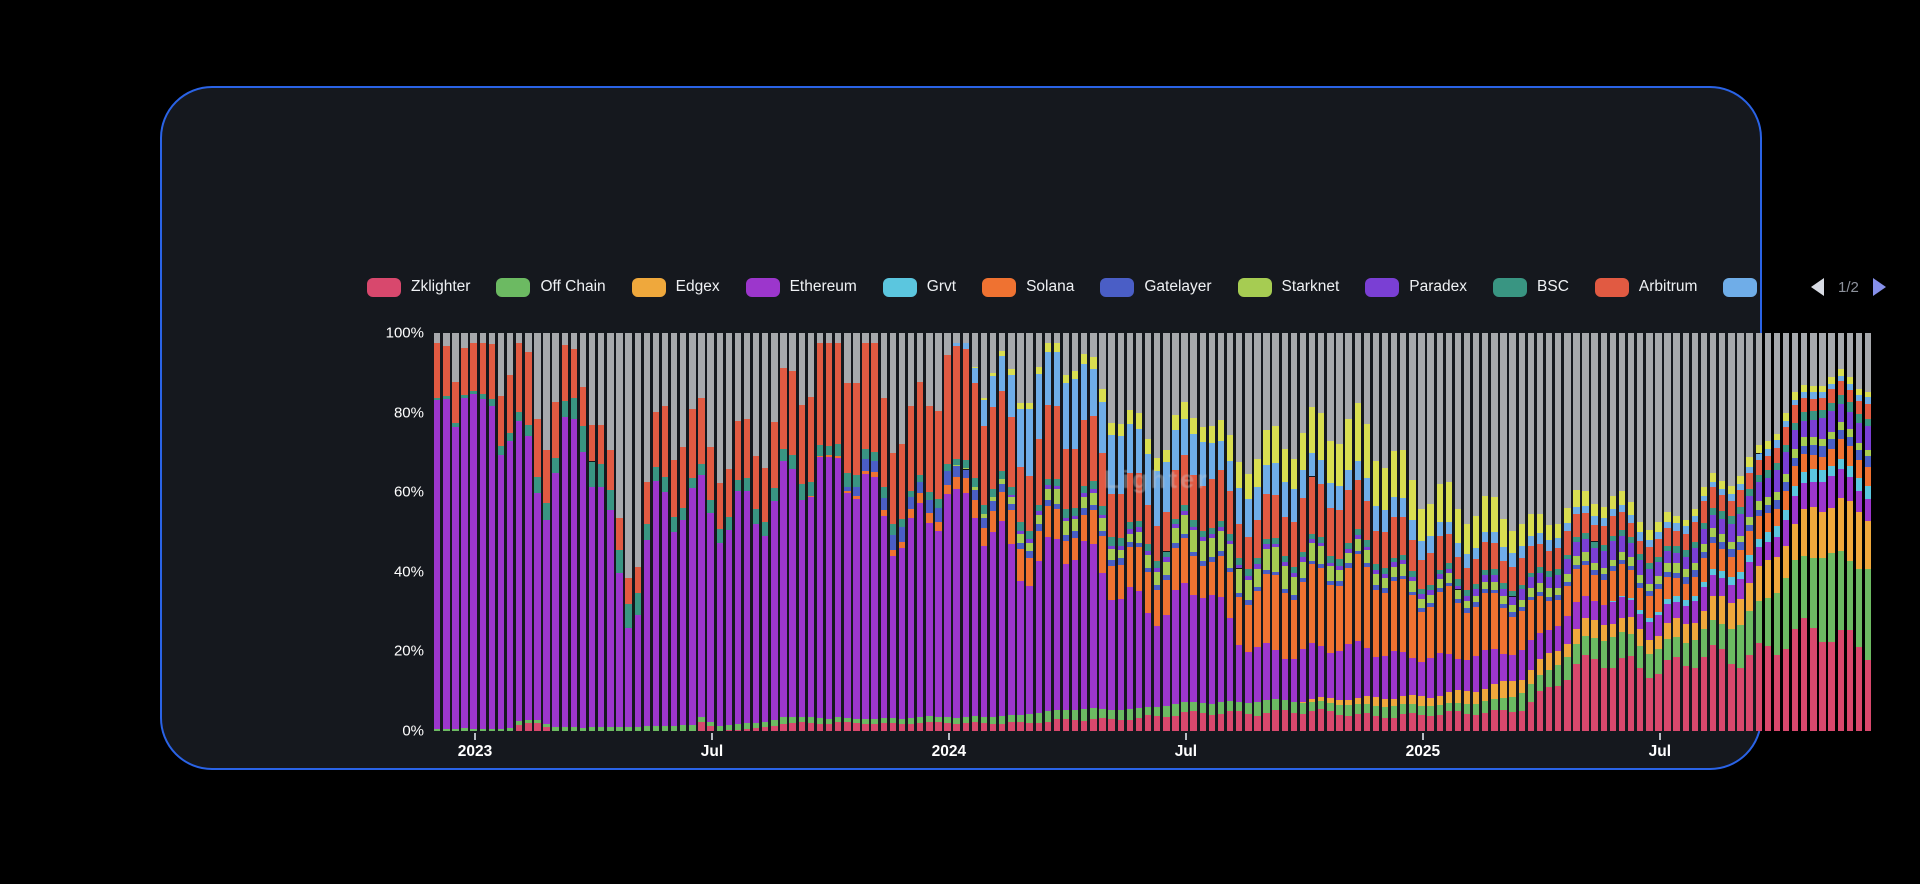 The height and width of the screenshot is (884, 1920). I want to click on legend-item-starknet: Starknet, so click(1288, 287).